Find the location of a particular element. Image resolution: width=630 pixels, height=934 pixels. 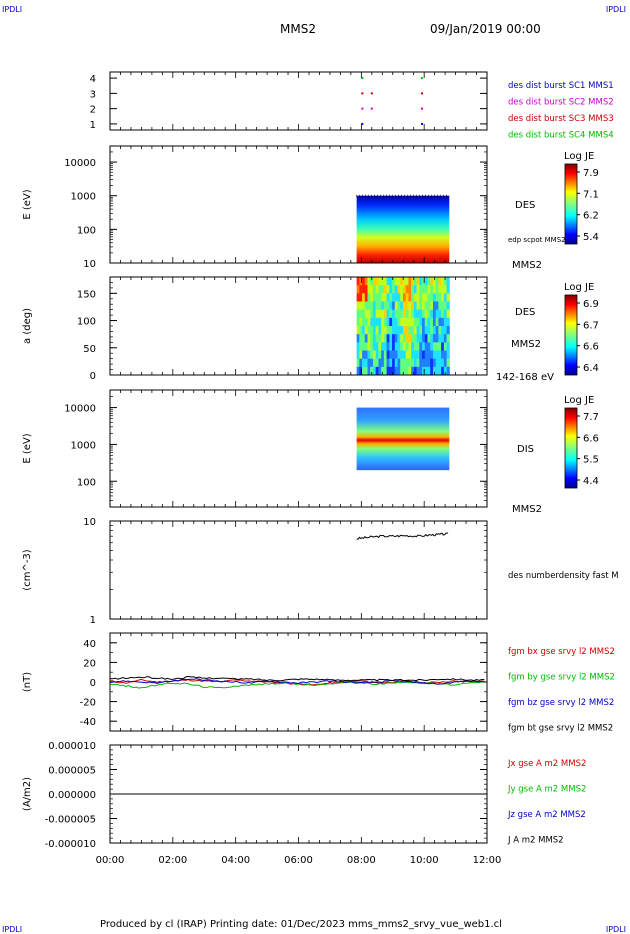

colorbar-tick-label: 7.7 is located at coordinates (591, 417).